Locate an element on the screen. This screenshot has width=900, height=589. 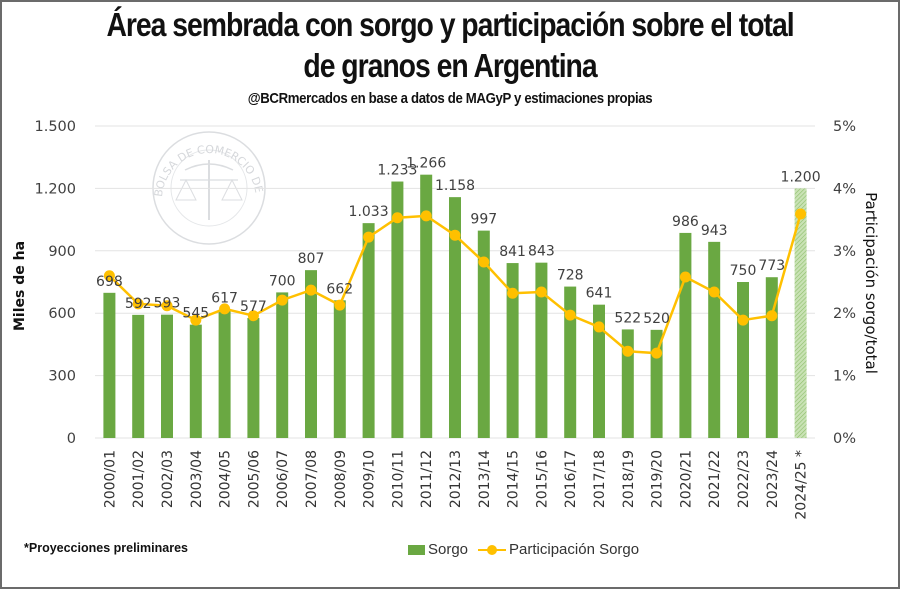
x-tick-label: 2020/21 is located at coordinates (686, 479).